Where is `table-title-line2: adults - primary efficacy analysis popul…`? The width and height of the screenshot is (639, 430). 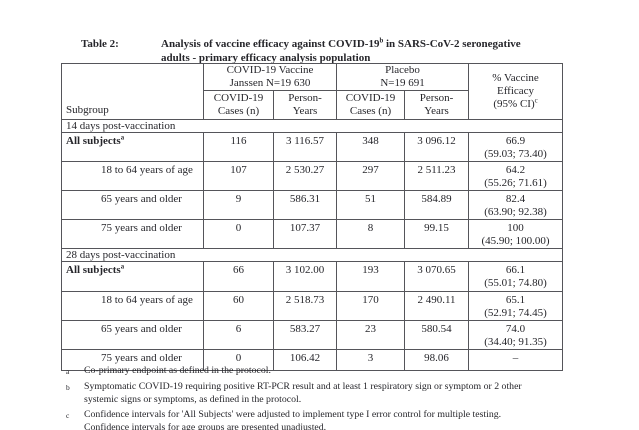
table-title-line2: adults - primary efficacy analysis popul… is located at coordinates (266, 58).